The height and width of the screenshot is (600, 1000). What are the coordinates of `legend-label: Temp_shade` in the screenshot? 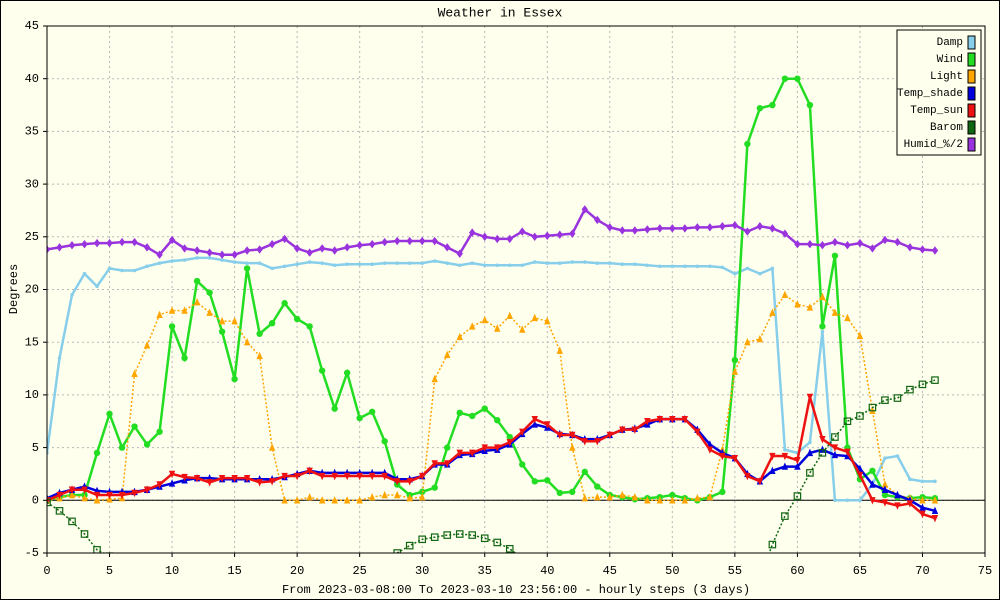 It's located at (930, 94).